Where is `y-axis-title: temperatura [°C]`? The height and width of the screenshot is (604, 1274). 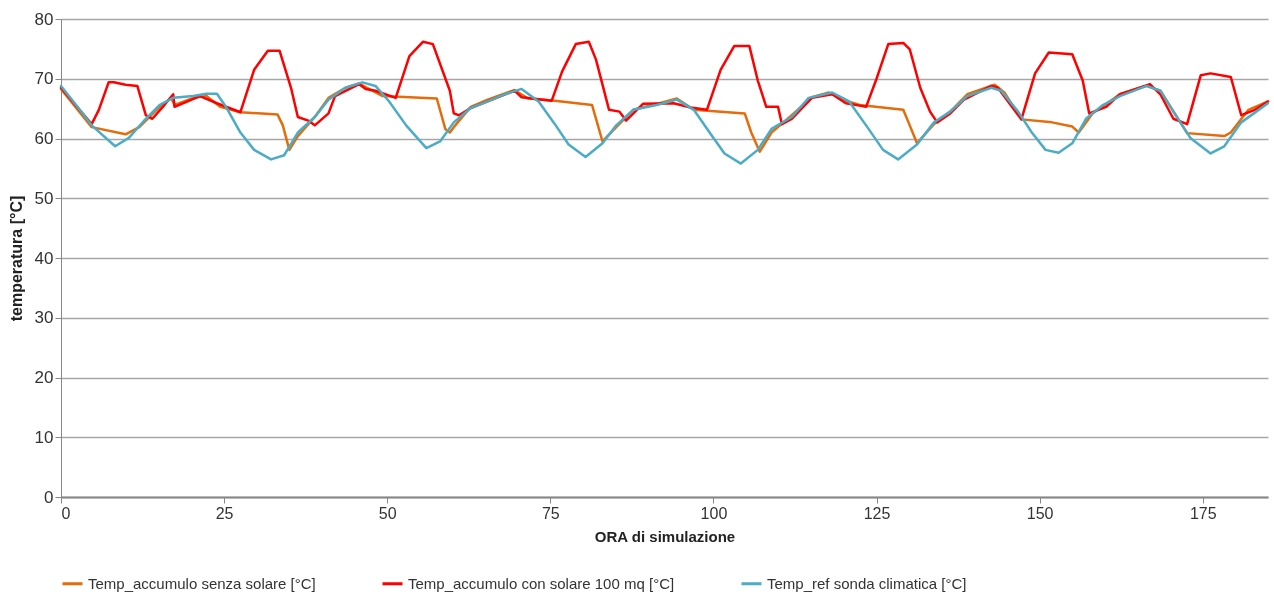 y-axis-title: temperatura [°C] is located at coordinates (16, 258).